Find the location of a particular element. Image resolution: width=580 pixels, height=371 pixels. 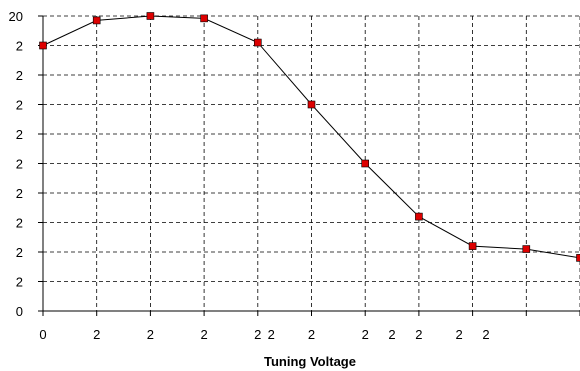

x-tick-label: 0 is located at coordinates (42, 334).